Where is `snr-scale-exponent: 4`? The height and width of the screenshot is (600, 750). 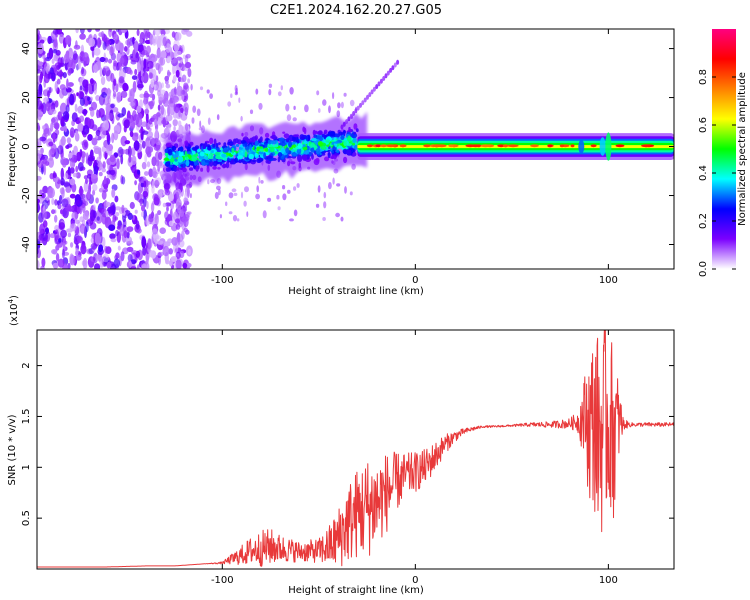 snr-scale-exponent: 4 is located at coordinates (11, 300).